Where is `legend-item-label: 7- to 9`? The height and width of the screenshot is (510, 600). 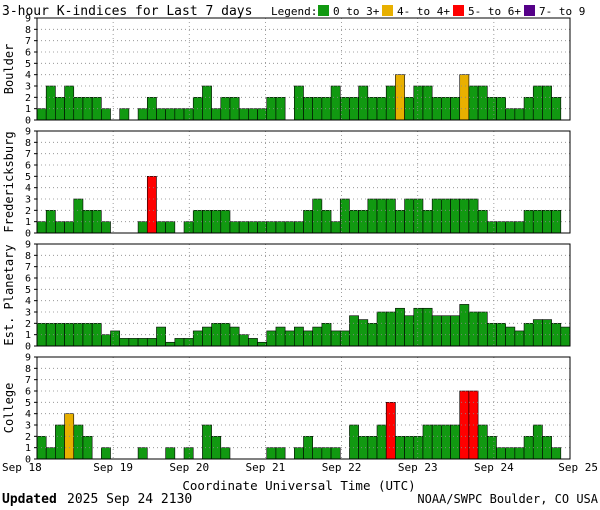
legend-item-label: 7- to 9 is located at coordinates (562, 11).